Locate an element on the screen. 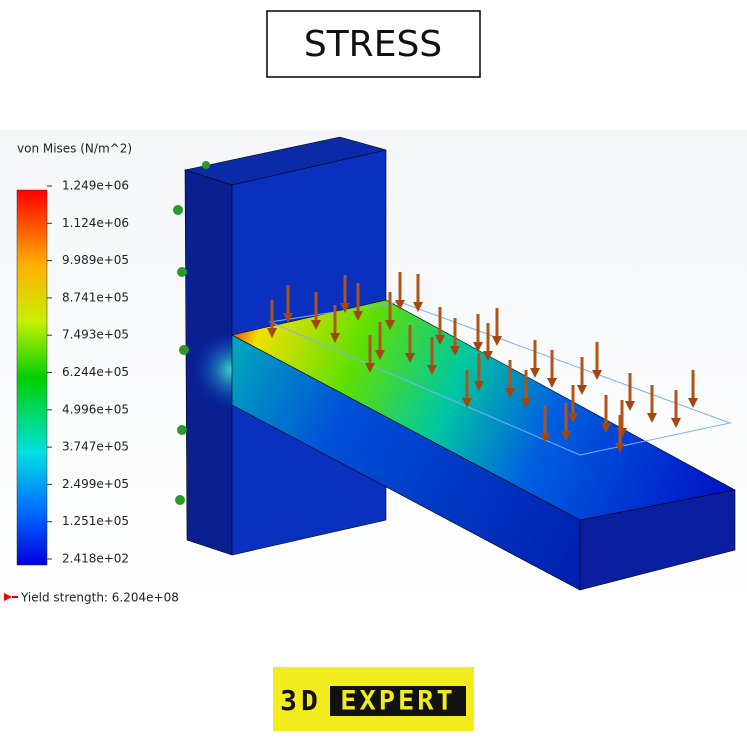 This screenshot has width=747, height=747. yield-strength: Yield strength: 6.204e+08 is located at coordinates (99, 598).